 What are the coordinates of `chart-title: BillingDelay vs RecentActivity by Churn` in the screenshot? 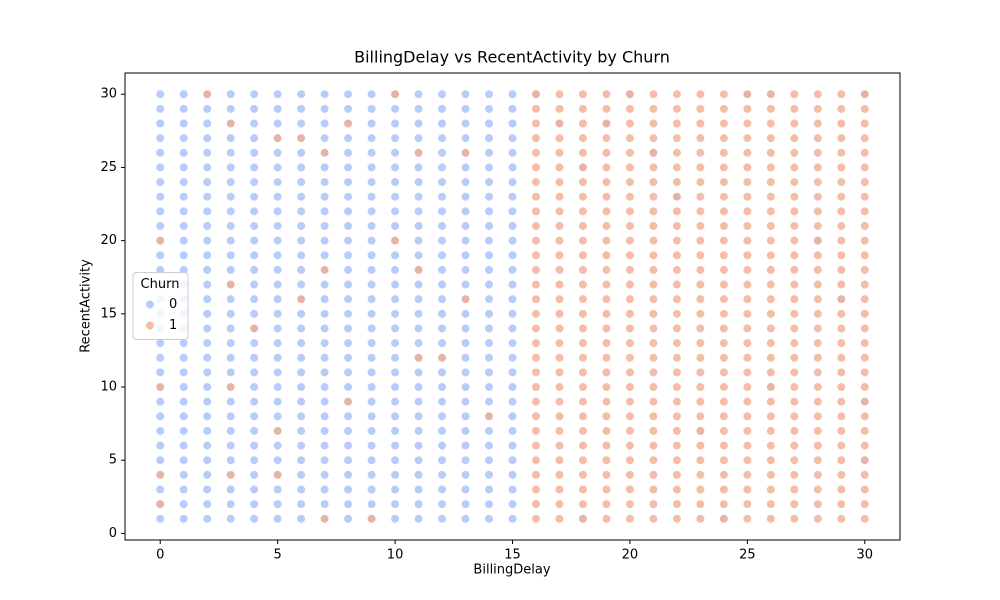 It's located at (512, 57).